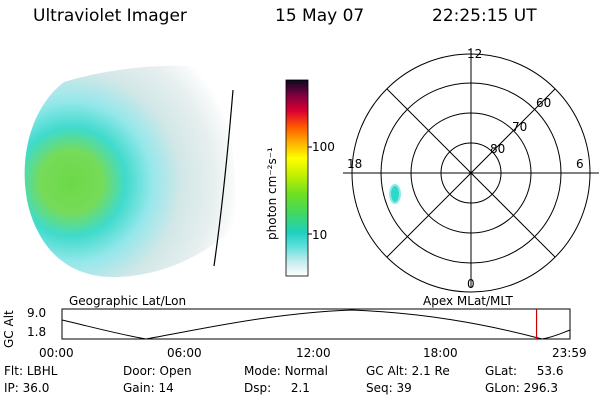  I want to click on dsp-status: Dsp: 2.1, so click(277, 388).